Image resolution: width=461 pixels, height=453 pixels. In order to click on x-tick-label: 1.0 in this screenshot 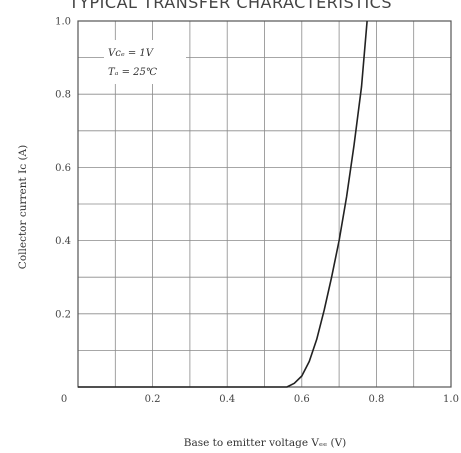, I will do `click(451, 399)`.